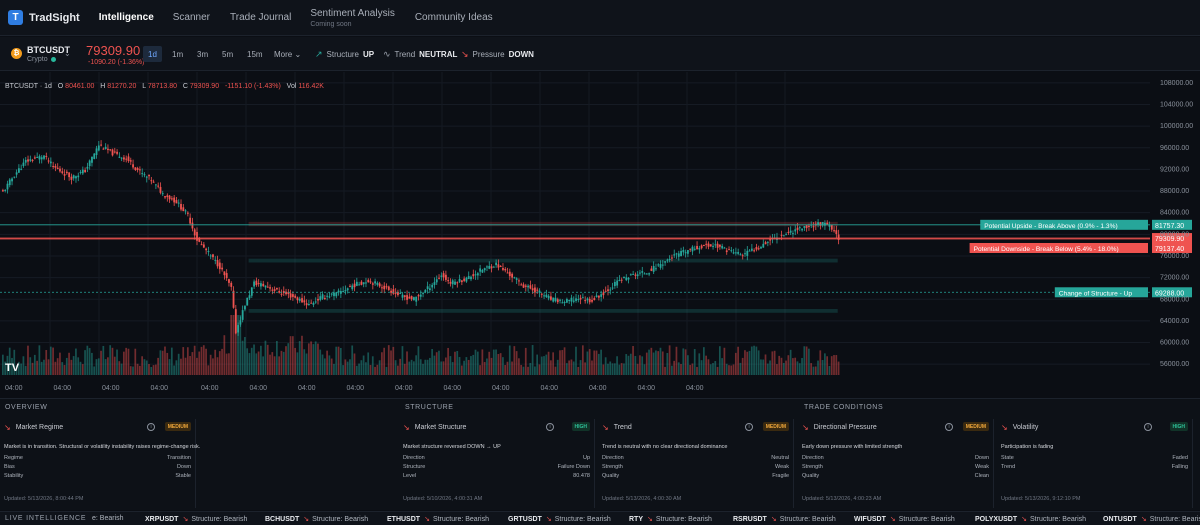 This screenshot has width=1200, height=525. What do you see at coordinates (288, 54) in the screenshot?
I see `timeframe-more: More ⌄` at bounding box center [288, 54].